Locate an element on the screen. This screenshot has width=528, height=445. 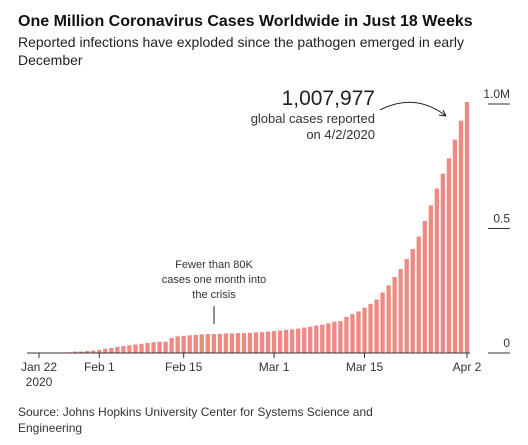
annotation-value: 1,007,977 is located at coordinates (328, 98).